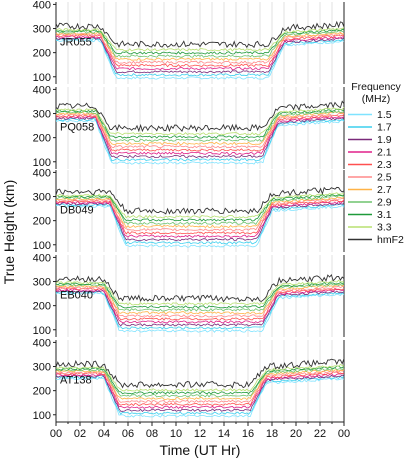 Image resolution: width=411 pixels, height=460 pixels. What do you see at coordinates (384, 140) in the screenshot?
I see `legend-entry: 1.9` at bounding box center [384, 140].